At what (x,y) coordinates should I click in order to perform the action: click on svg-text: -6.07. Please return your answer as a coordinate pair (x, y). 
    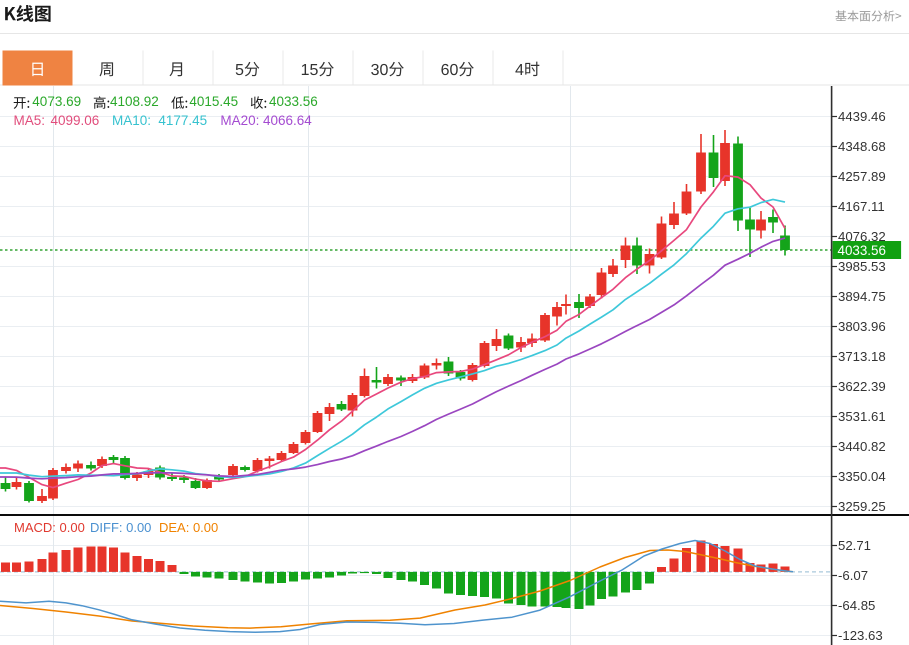
    Looking at the image, I should click on (853, 575).